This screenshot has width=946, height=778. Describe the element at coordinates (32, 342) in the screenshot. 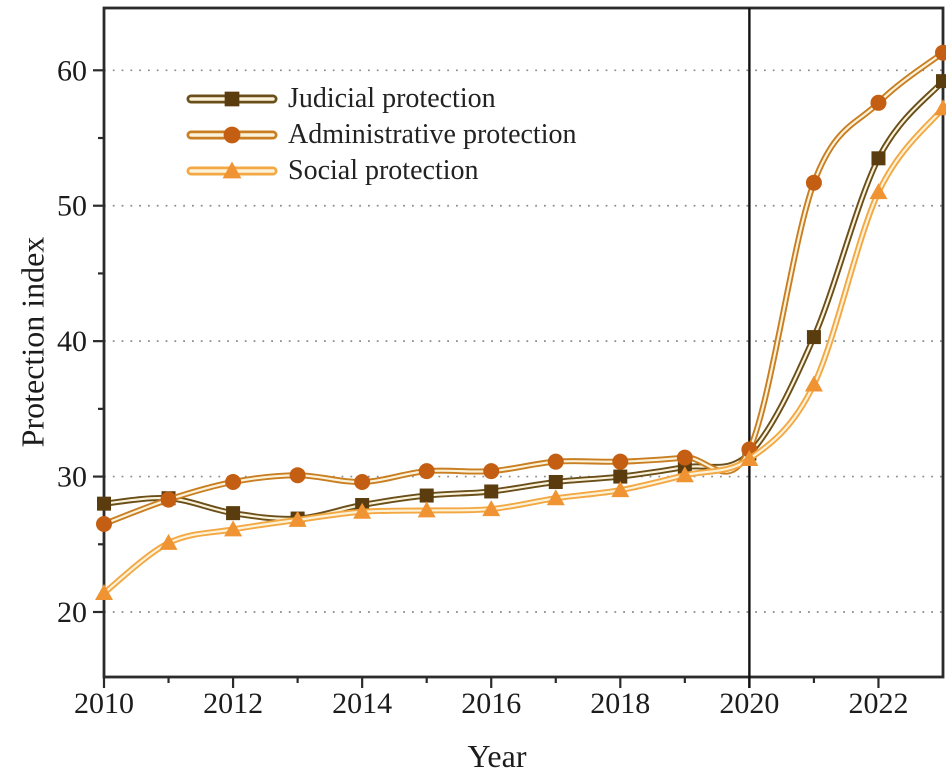

I see `y-axis-title: Protection index` at that location.